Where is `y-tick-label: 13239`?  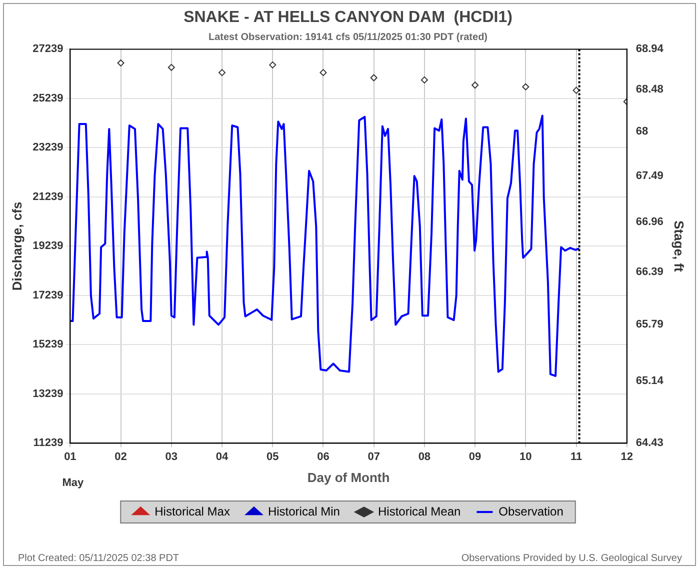
y-tick-label: 13239 is located at coordinates (48, 394).